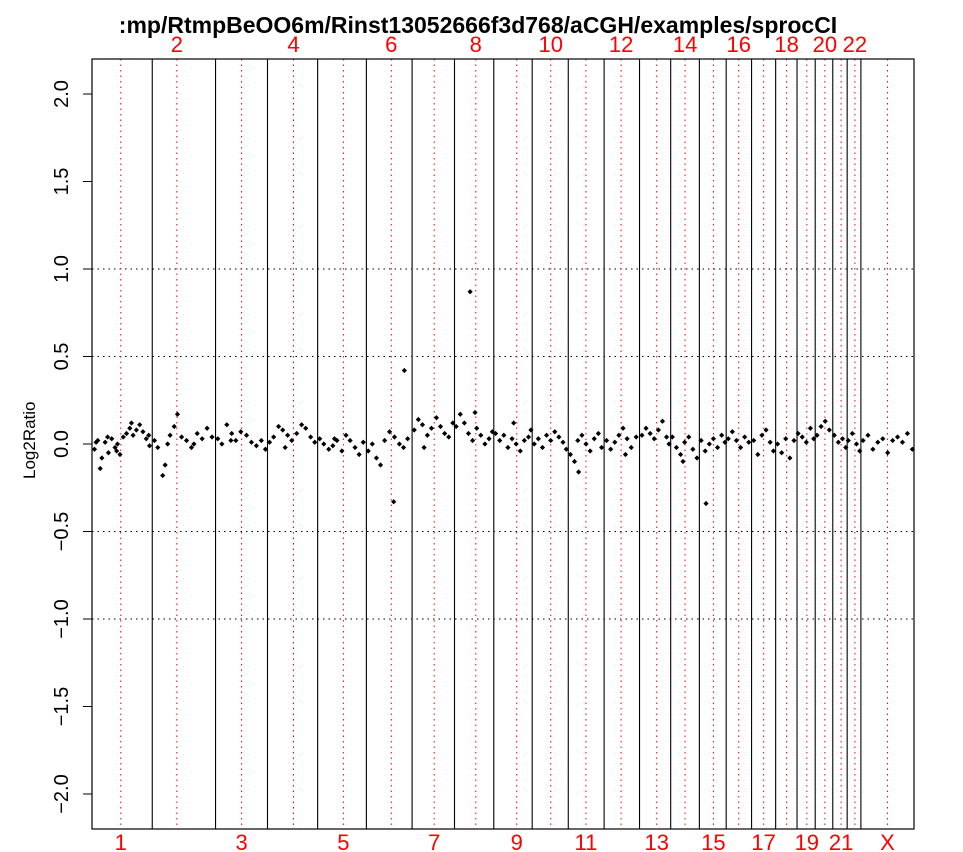  What do you see at coordinates (343, 841) in the screenshot?
I see `chromosome-label: 5` at bounding box center [343, 841].